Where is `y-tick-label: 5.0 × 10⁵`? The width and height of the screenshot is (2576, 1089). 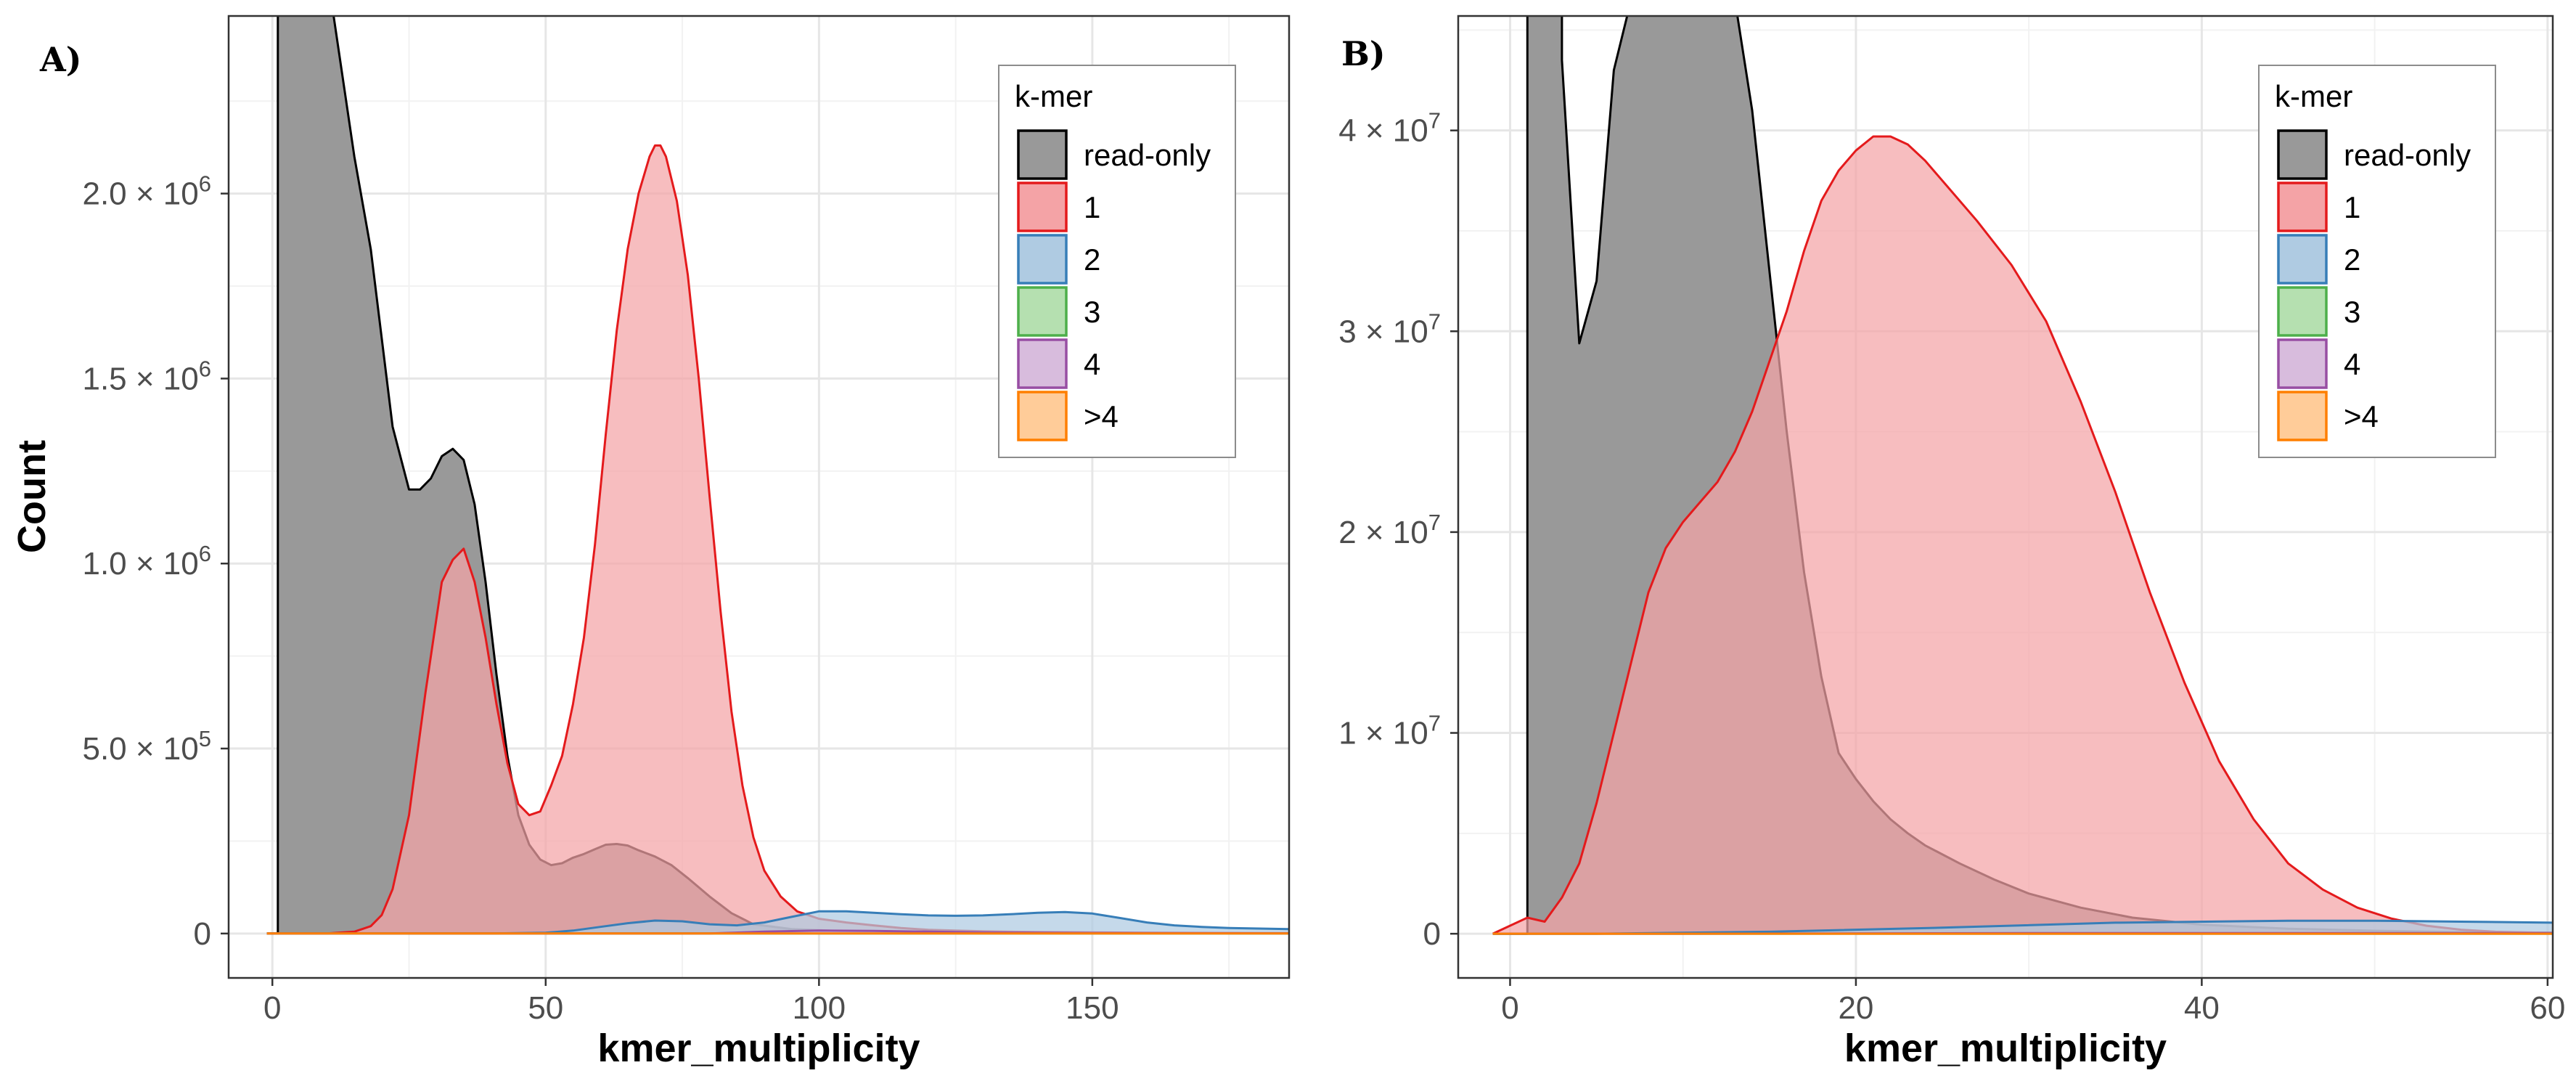
y-tick-label: 5.0 × 10⁵ is located at coordinates (147, 746).